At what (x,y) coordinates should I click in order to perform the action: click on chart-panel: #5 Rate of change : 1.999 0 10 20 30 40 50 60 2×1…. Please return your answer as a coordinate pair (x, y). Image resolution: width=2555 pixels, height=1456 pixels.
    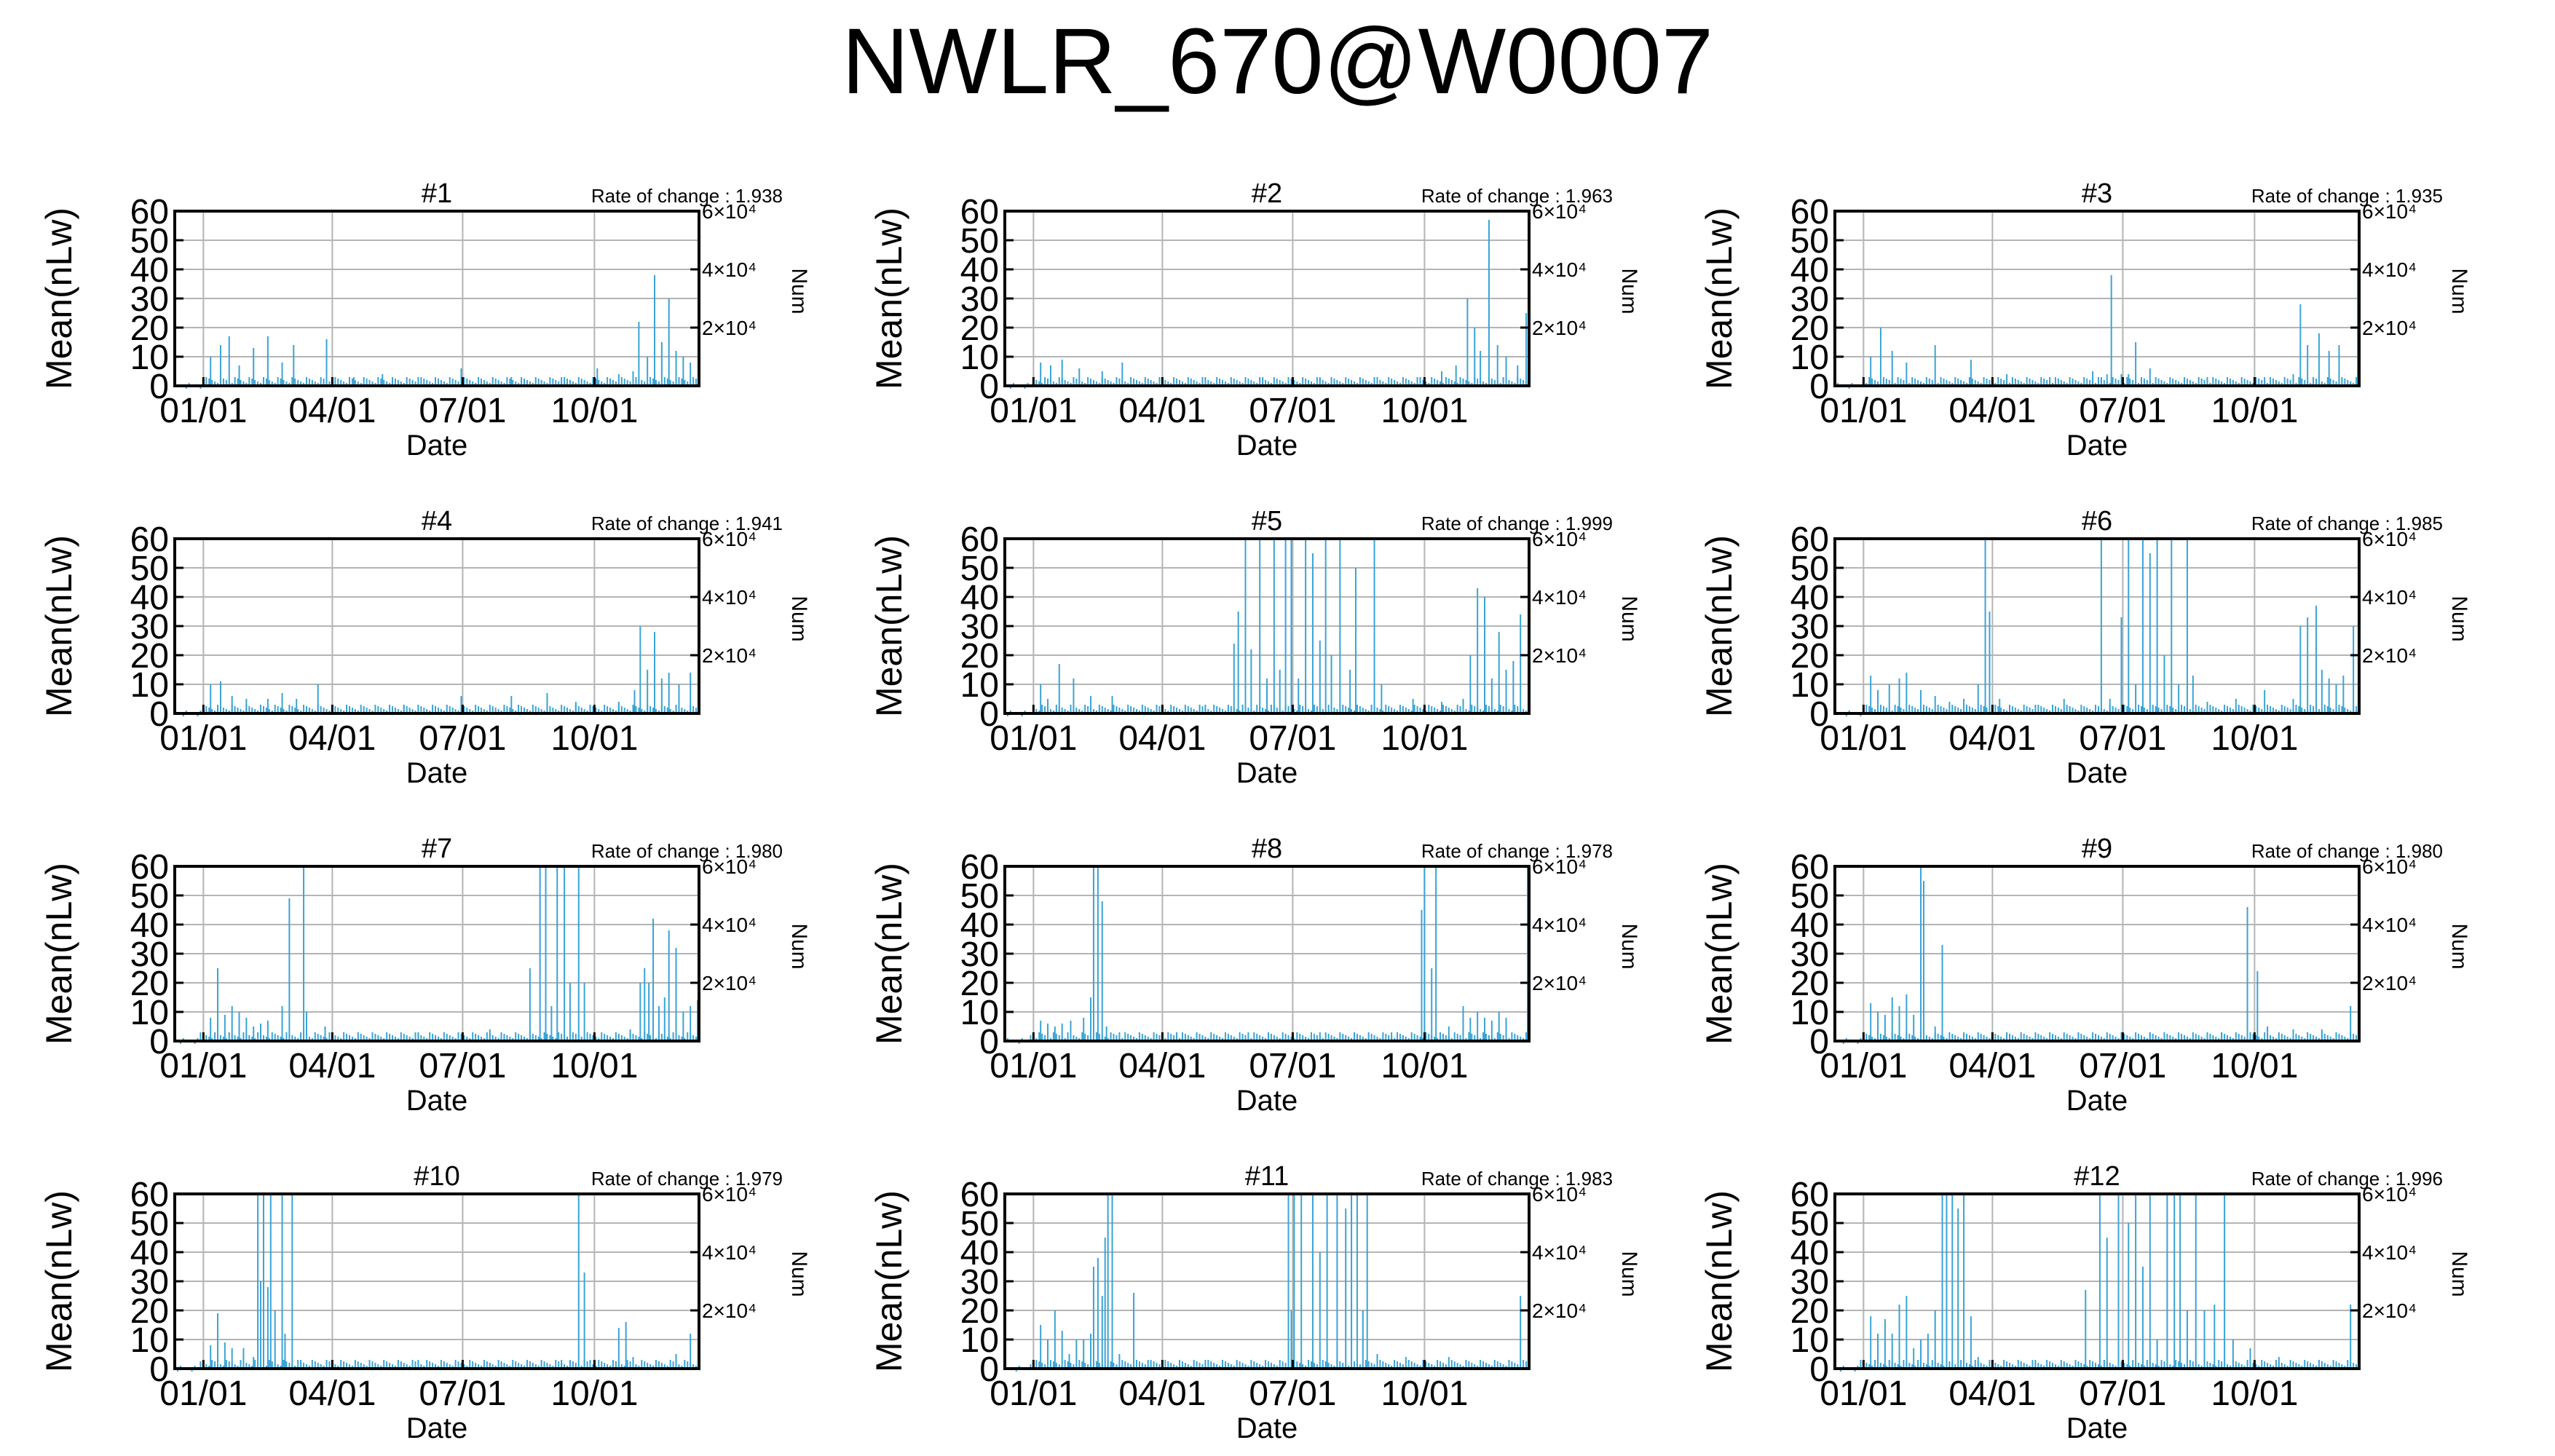
    Looking at the image, I should click on (1235, 640).